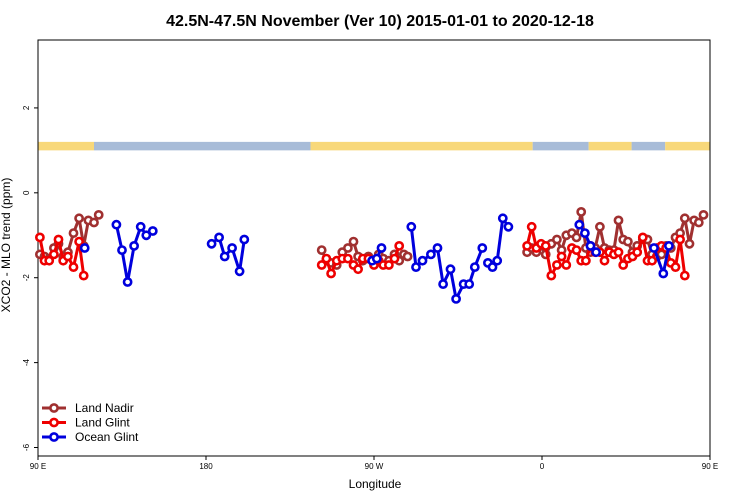 The height and width of the screenshot is (500, 750). What do you see at coordinates (26, 363) in the screenshot?
I see `y-tick-label: -4` at bounding box center [26, 363].